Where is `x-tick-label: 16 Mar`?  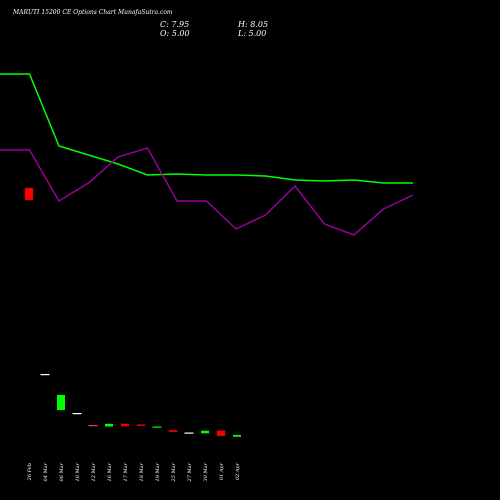 x-tick-label: 16 Mar is located at coordinates (110, 471).